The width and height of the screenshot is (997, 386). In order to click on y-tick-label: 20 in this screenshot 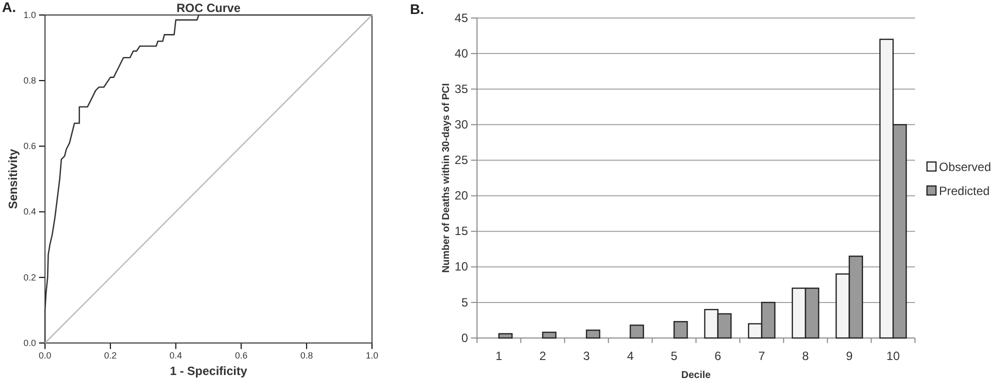, I will do `click(461, 195)`.